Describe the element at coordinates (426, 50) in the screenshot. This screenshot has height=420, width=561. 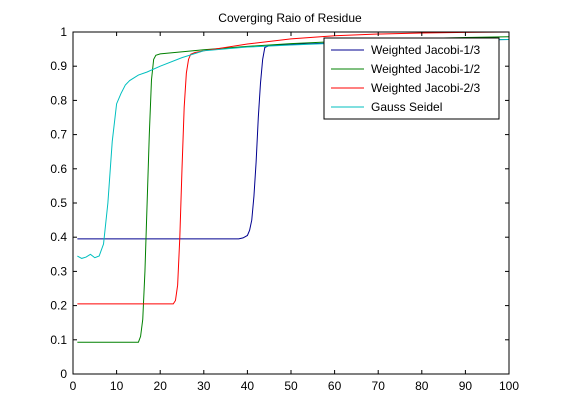
I see `legend-label: Weighted Jacobi-1/3` at that location.